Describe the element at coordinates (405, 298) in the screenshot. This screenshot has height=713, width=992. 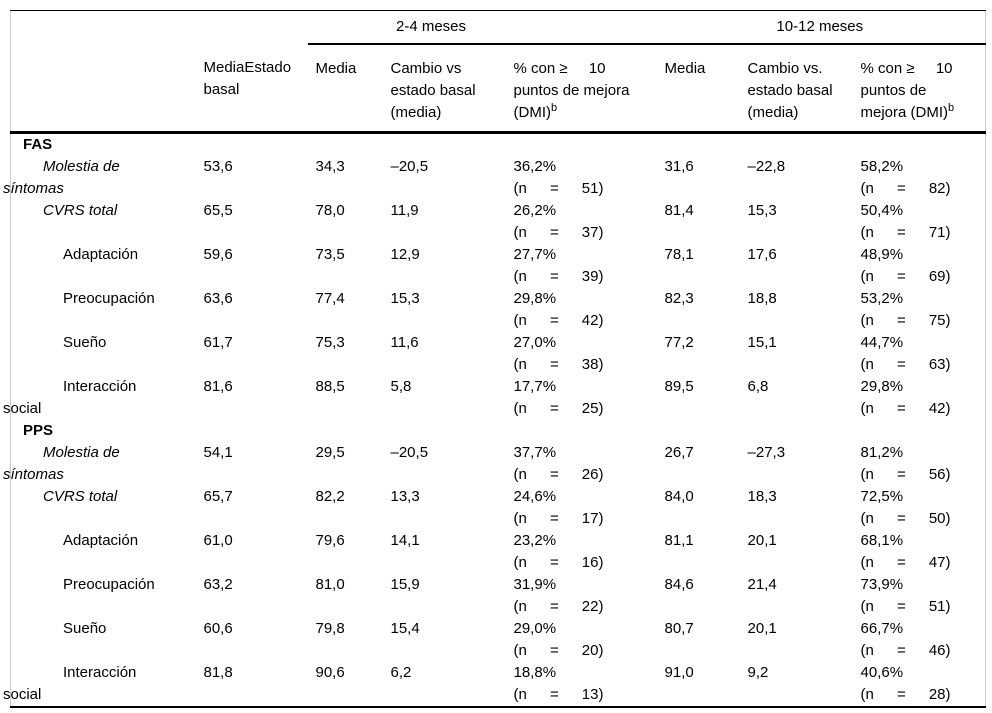
I see `change-2-4: 15,3` at that location.